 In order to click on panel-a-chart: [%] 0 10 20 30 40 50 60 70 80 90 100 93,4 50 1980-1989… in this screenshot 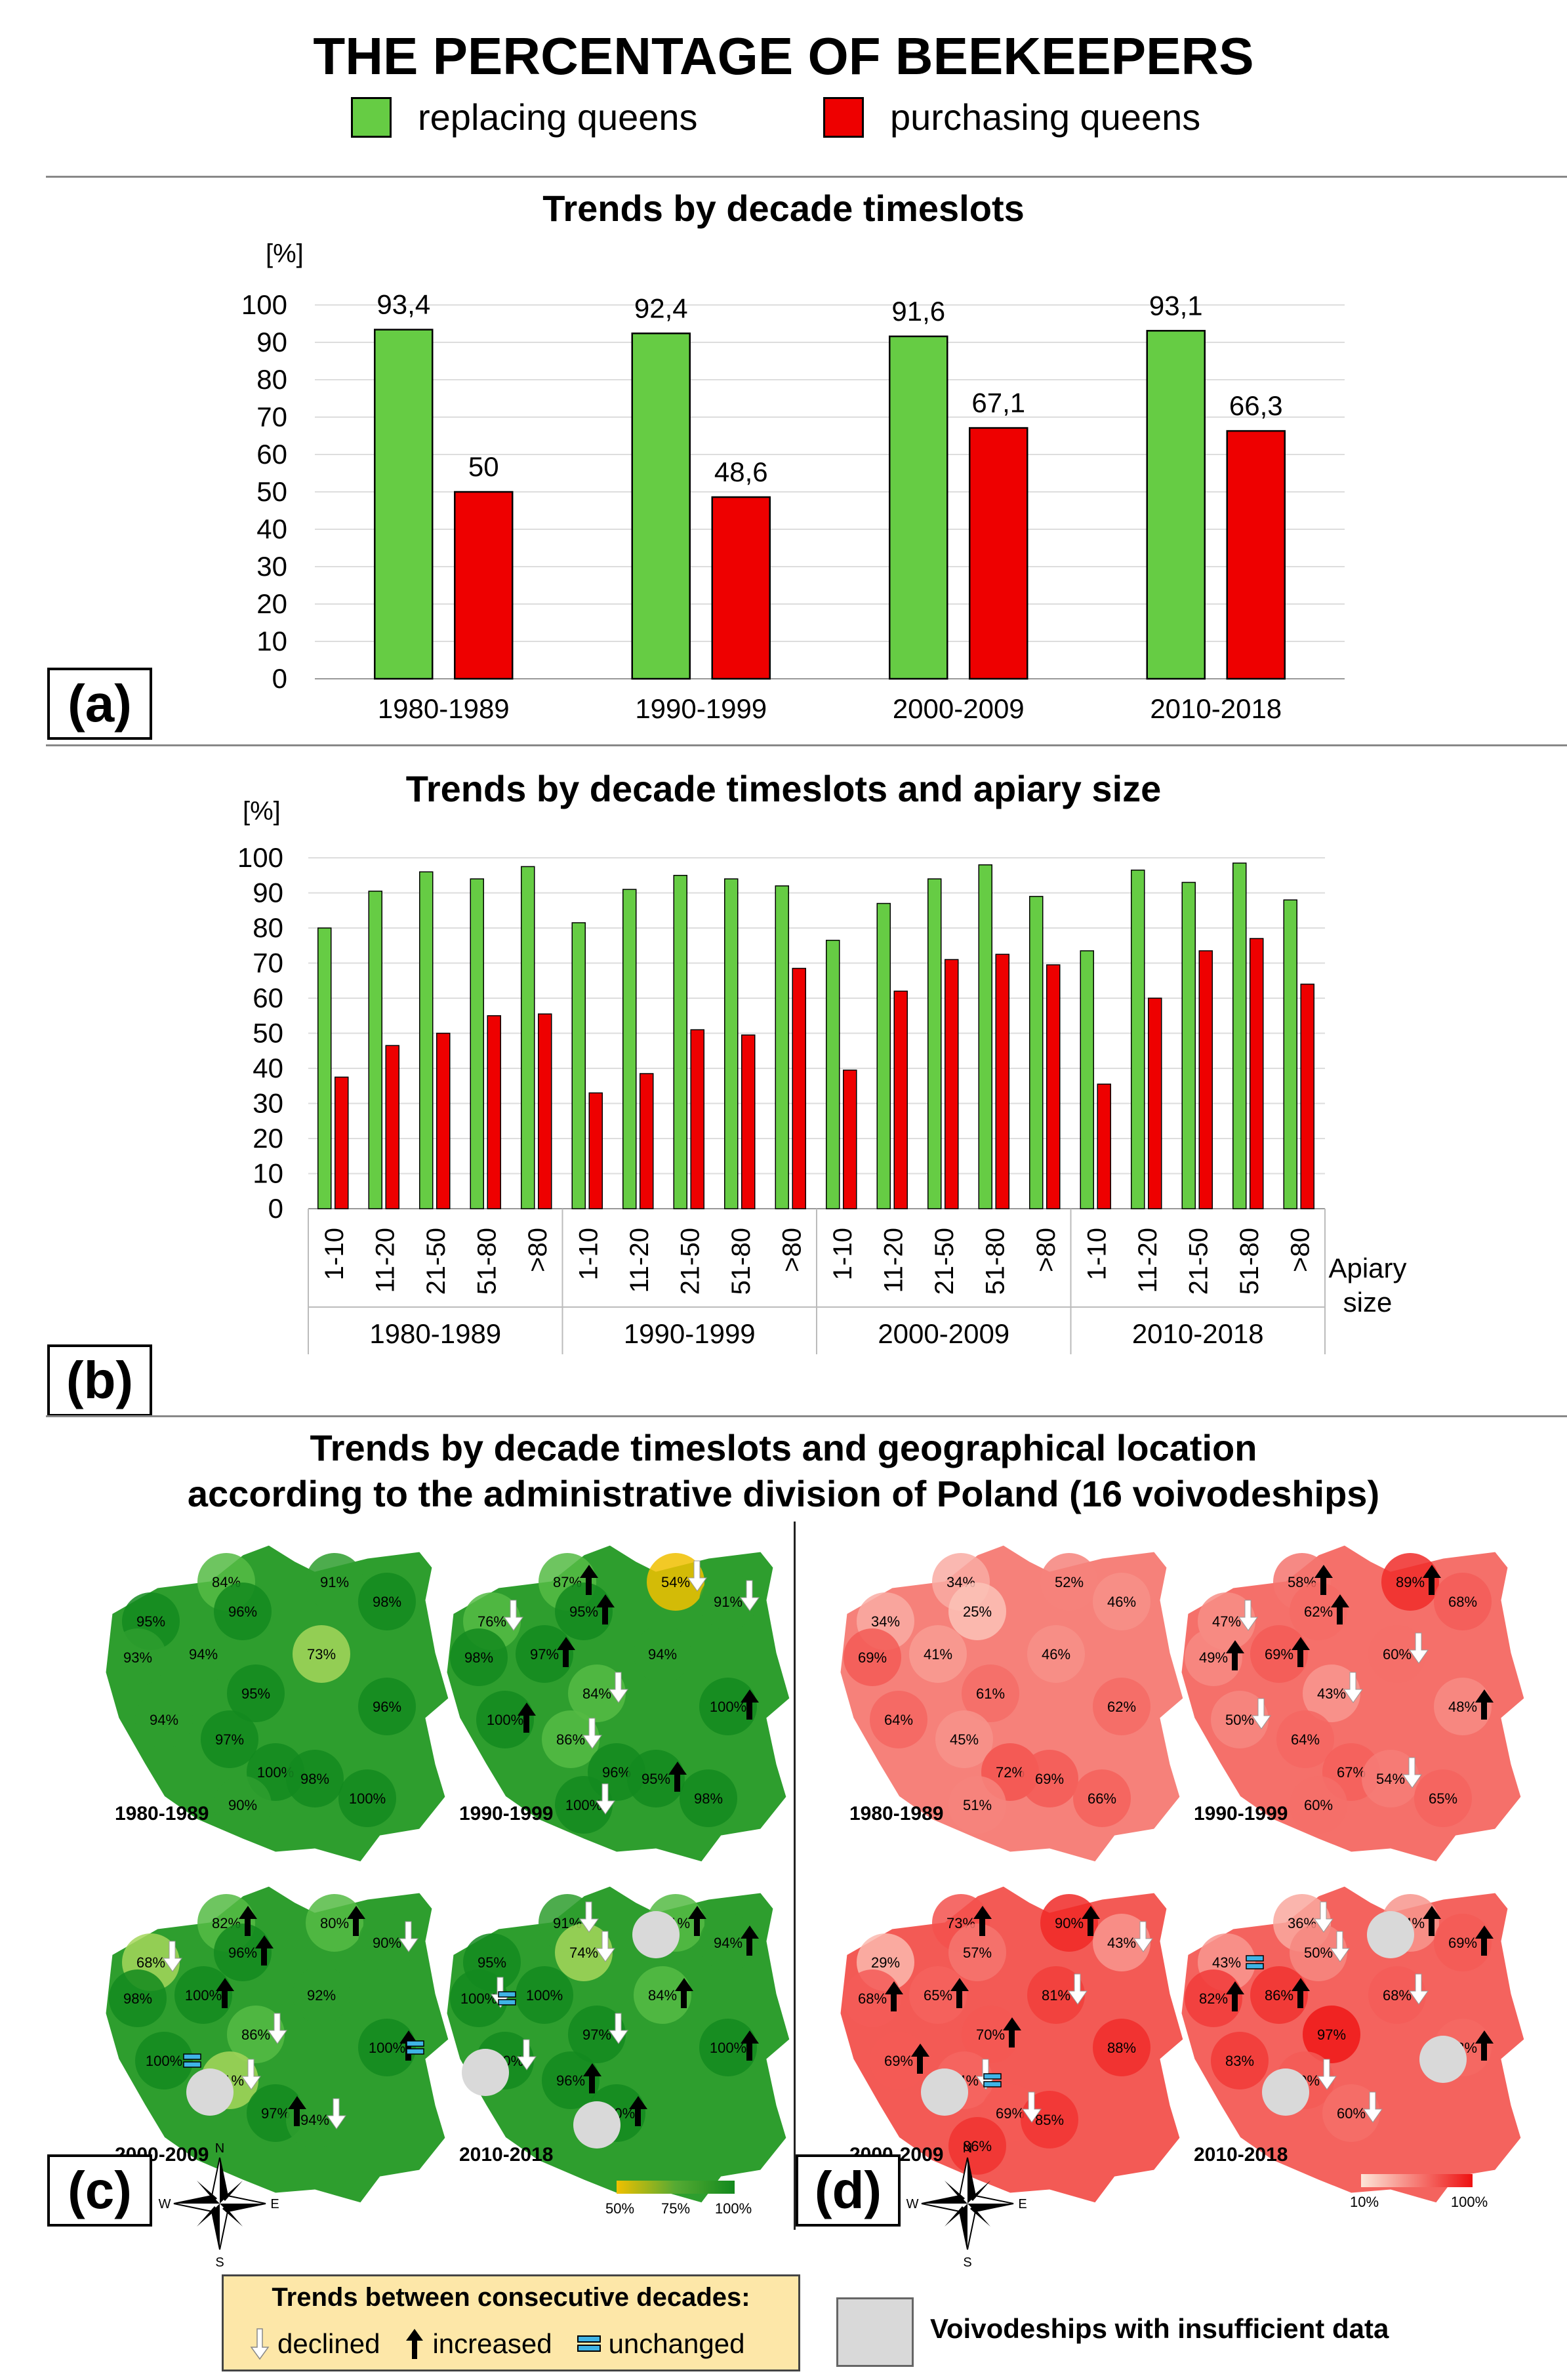, I will do `click(793, 481)`.